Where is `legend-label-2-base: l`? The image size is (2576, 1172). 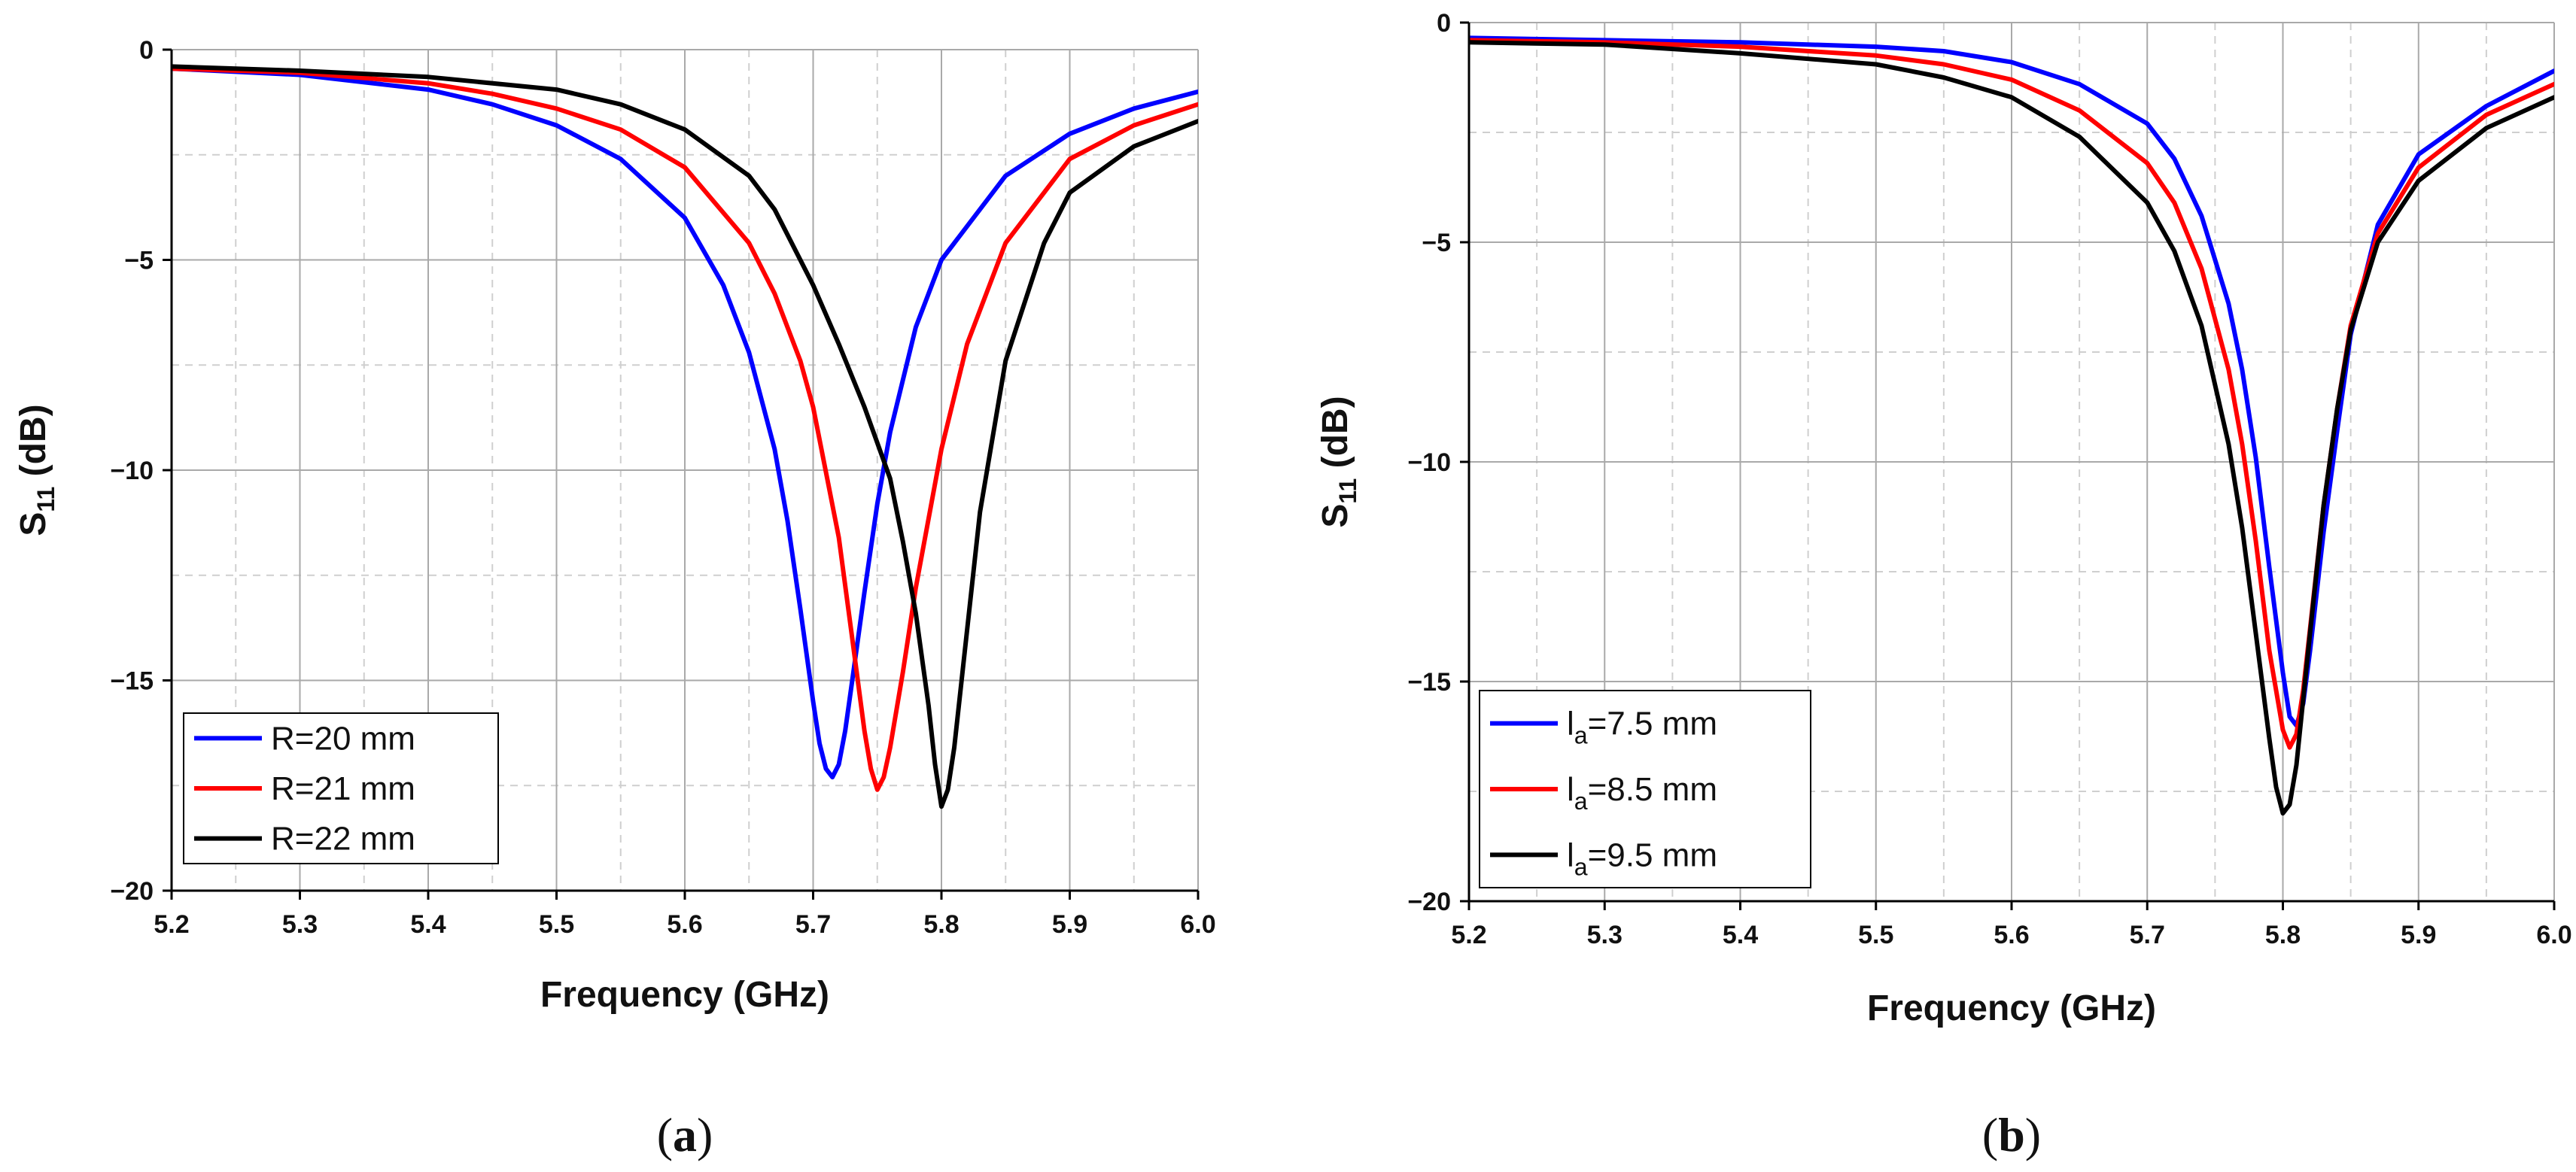
legend-label-2-base: l is located at coordinates (1570, 789).